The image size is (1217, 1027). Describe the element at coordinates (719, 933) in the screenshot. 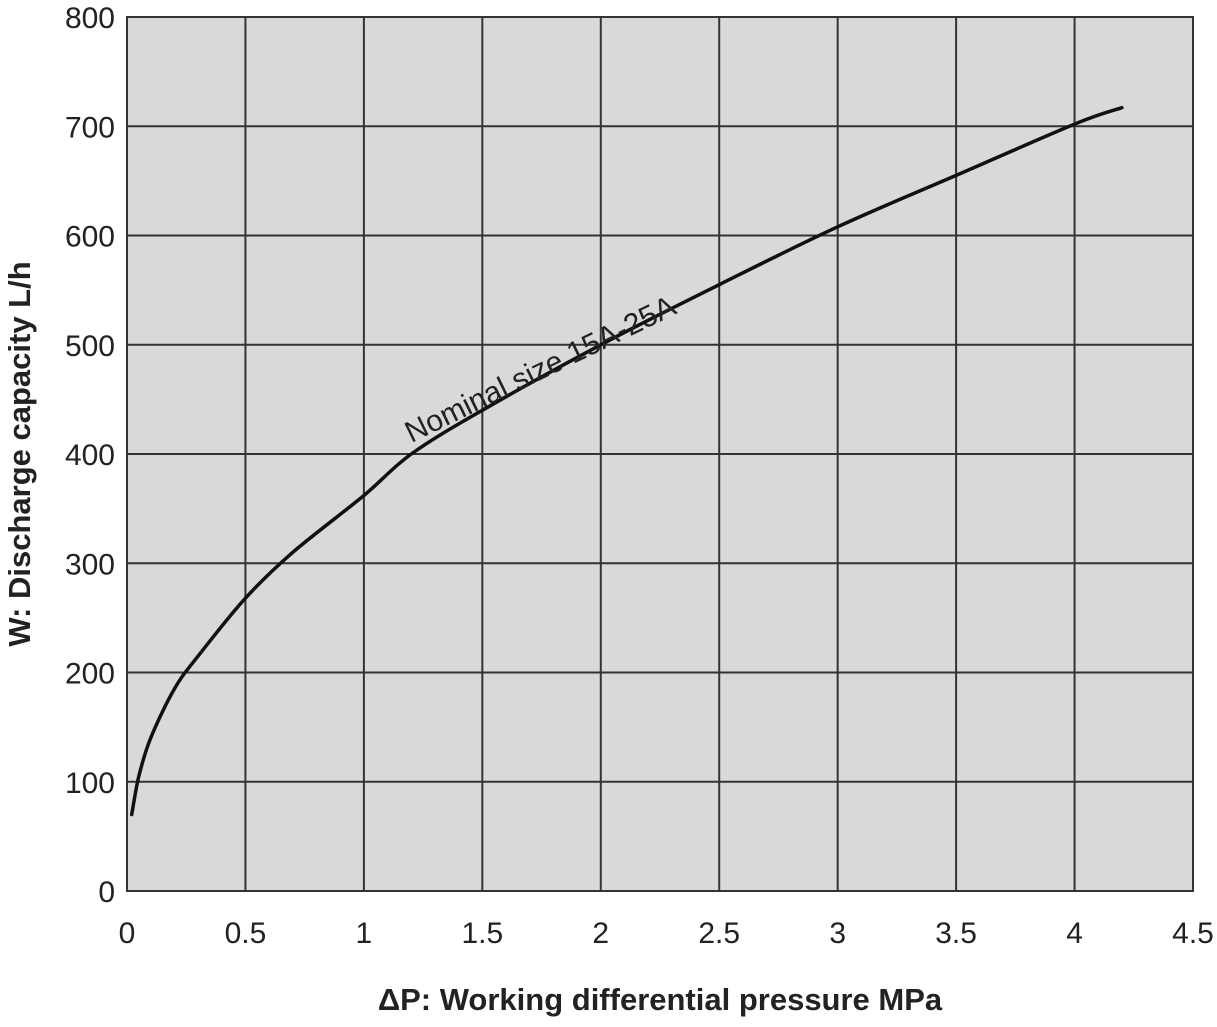

I see `x-tick-label: 2.5` at that location.